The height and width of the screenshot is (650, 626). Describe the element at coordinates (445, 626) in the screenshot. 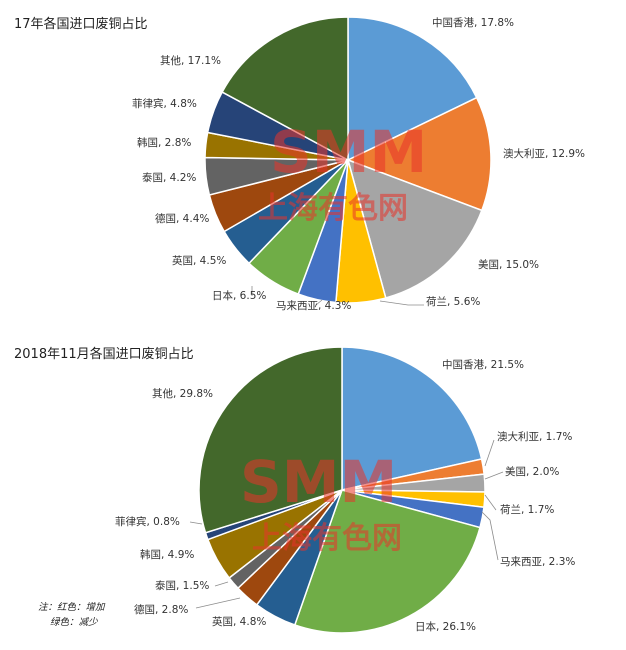

I see `slice-label-2018-11-5: 日本, 26.1%` at that location.